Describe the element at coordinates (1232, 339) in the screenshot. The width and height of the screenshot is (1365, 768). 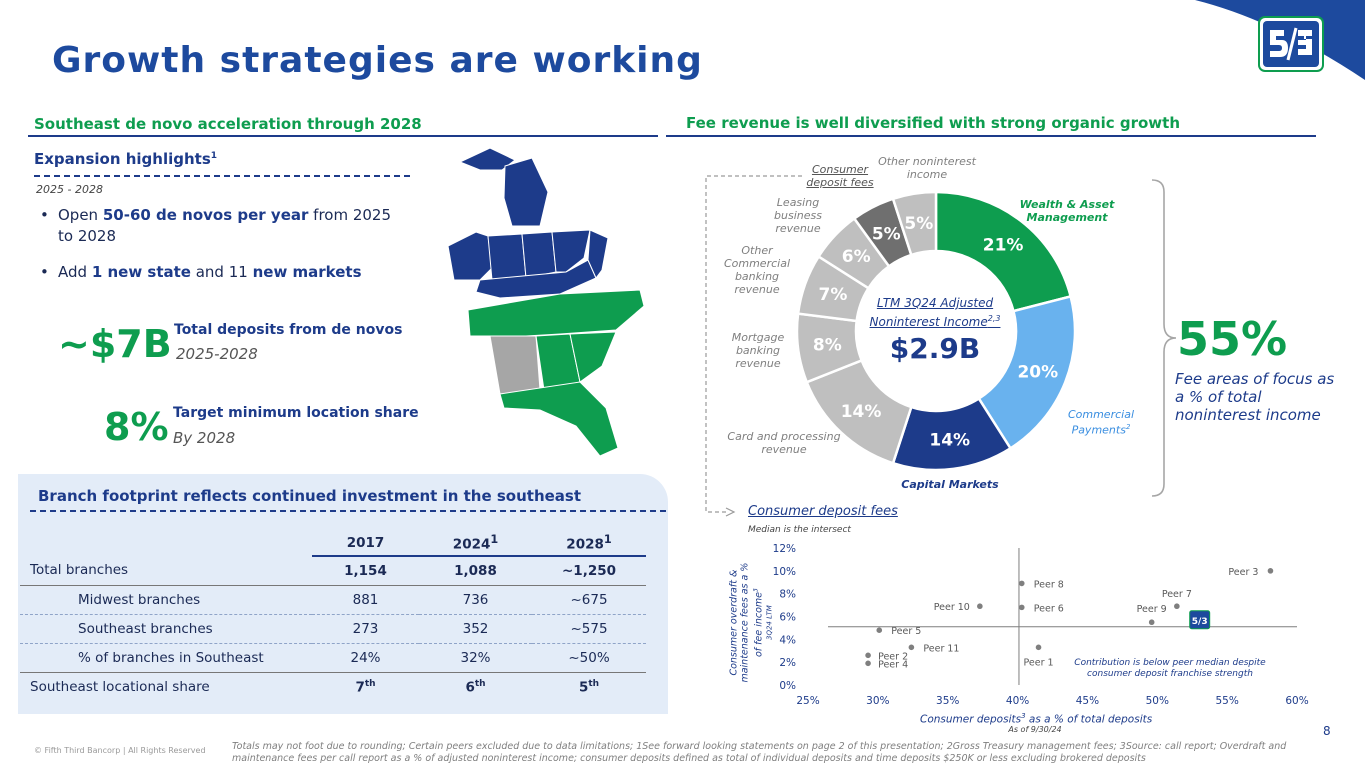
I see `focus-percentage: 55%` at that location.